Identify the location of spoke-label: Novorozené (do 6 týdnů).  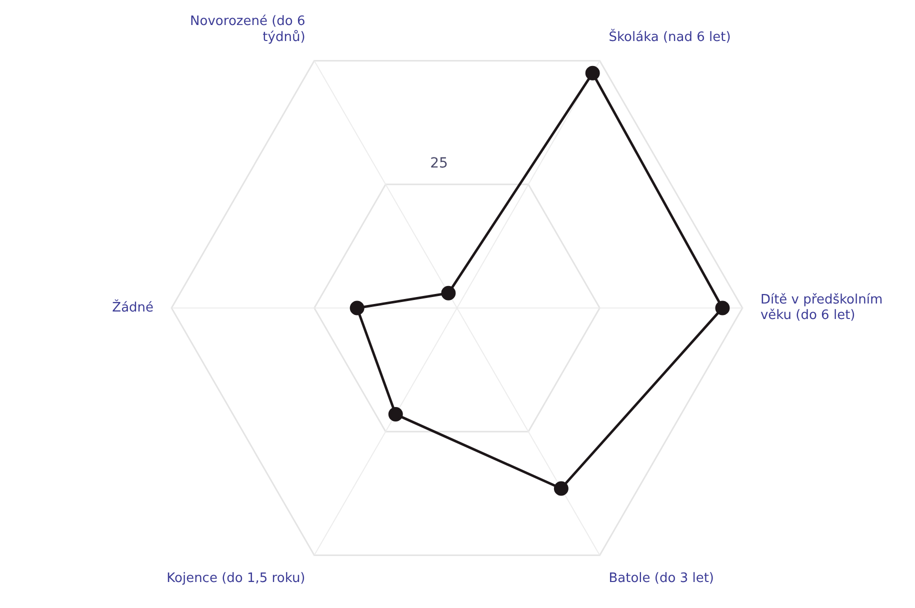
(248, 29).